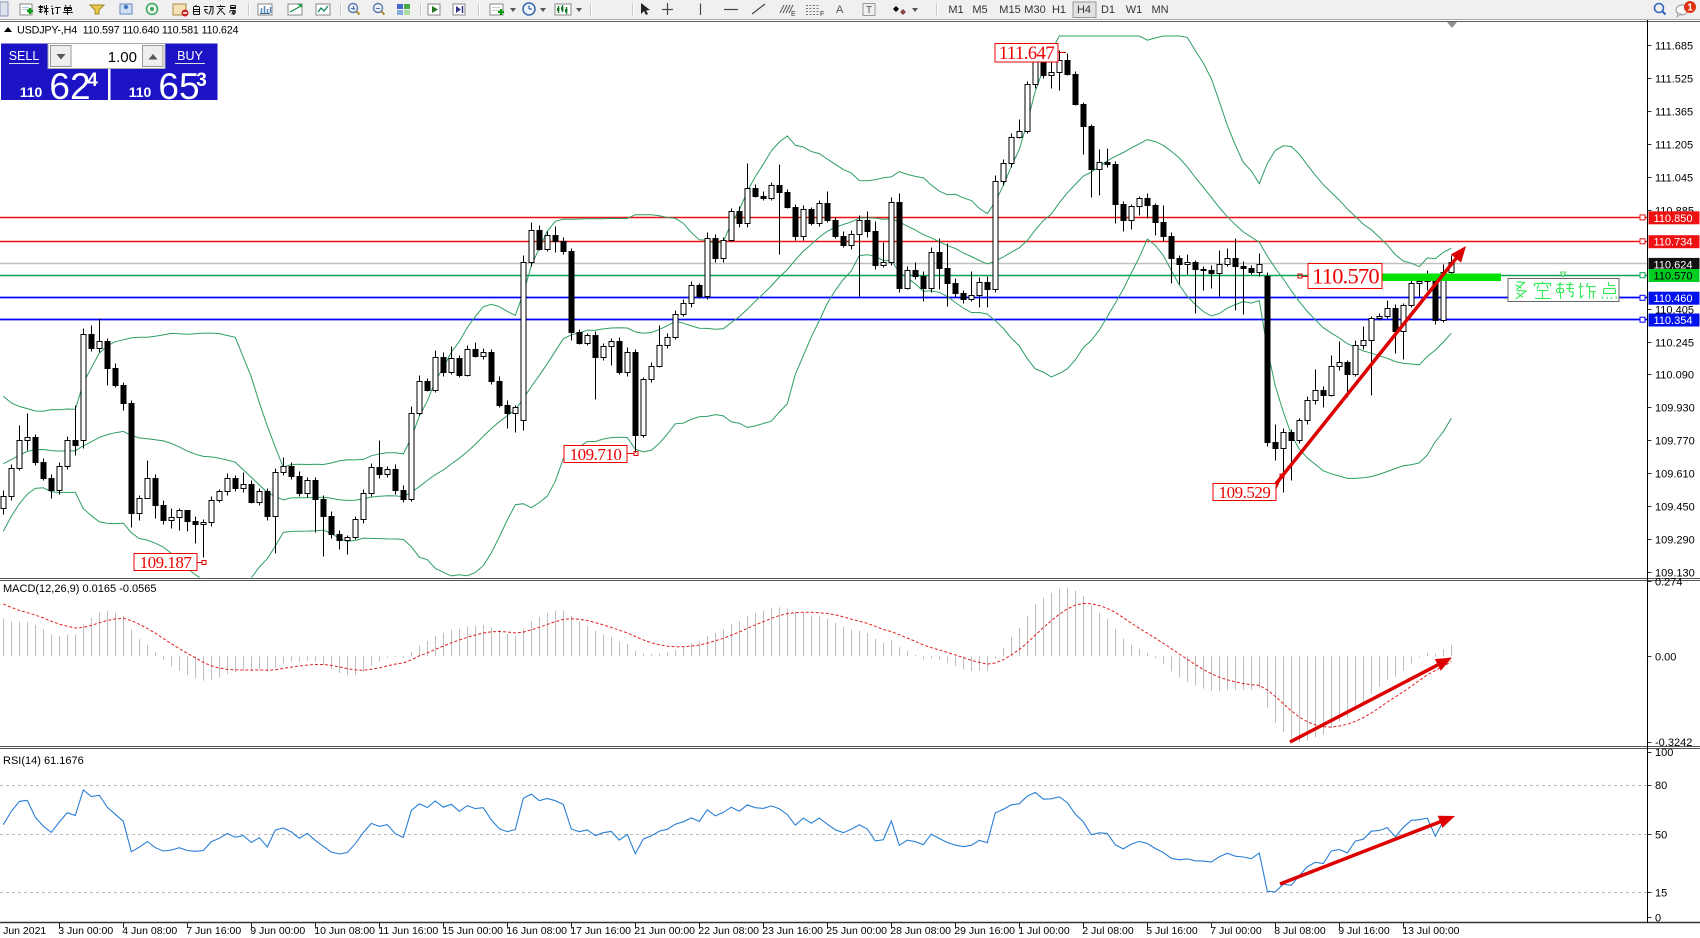 This screenshot has height=938, width=1700. Describe the element at coordinates (1674, 113) in the screenshot. I see `svg-text: 111.365` at that location.